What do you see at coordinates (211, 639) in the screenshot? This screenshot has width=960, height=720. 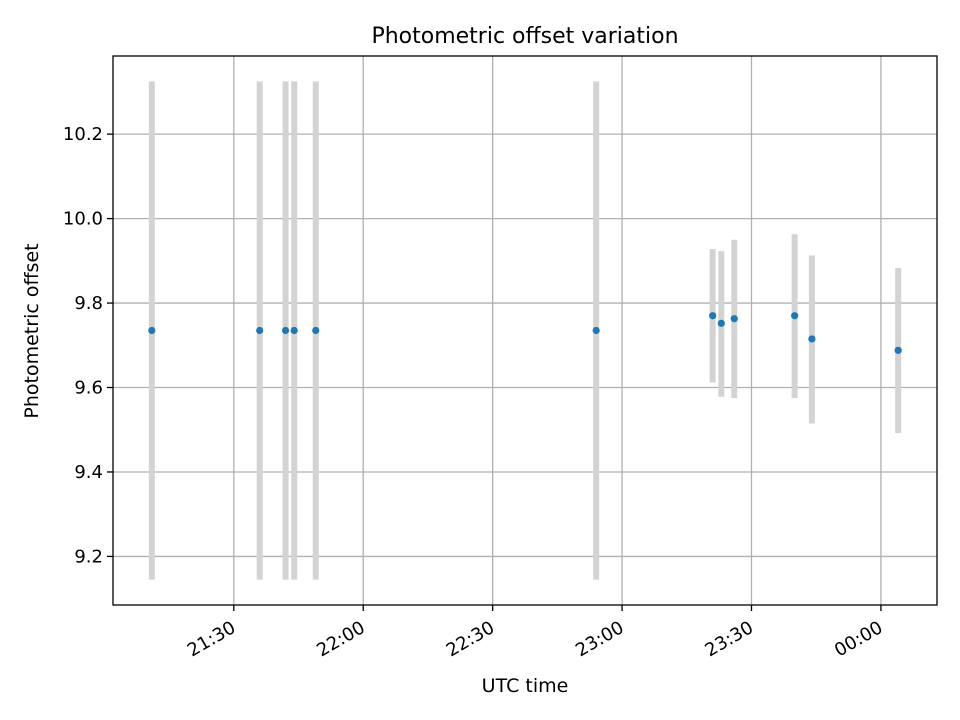 I see `x-tick-label: 21:30` at bounding box center [211, 639].